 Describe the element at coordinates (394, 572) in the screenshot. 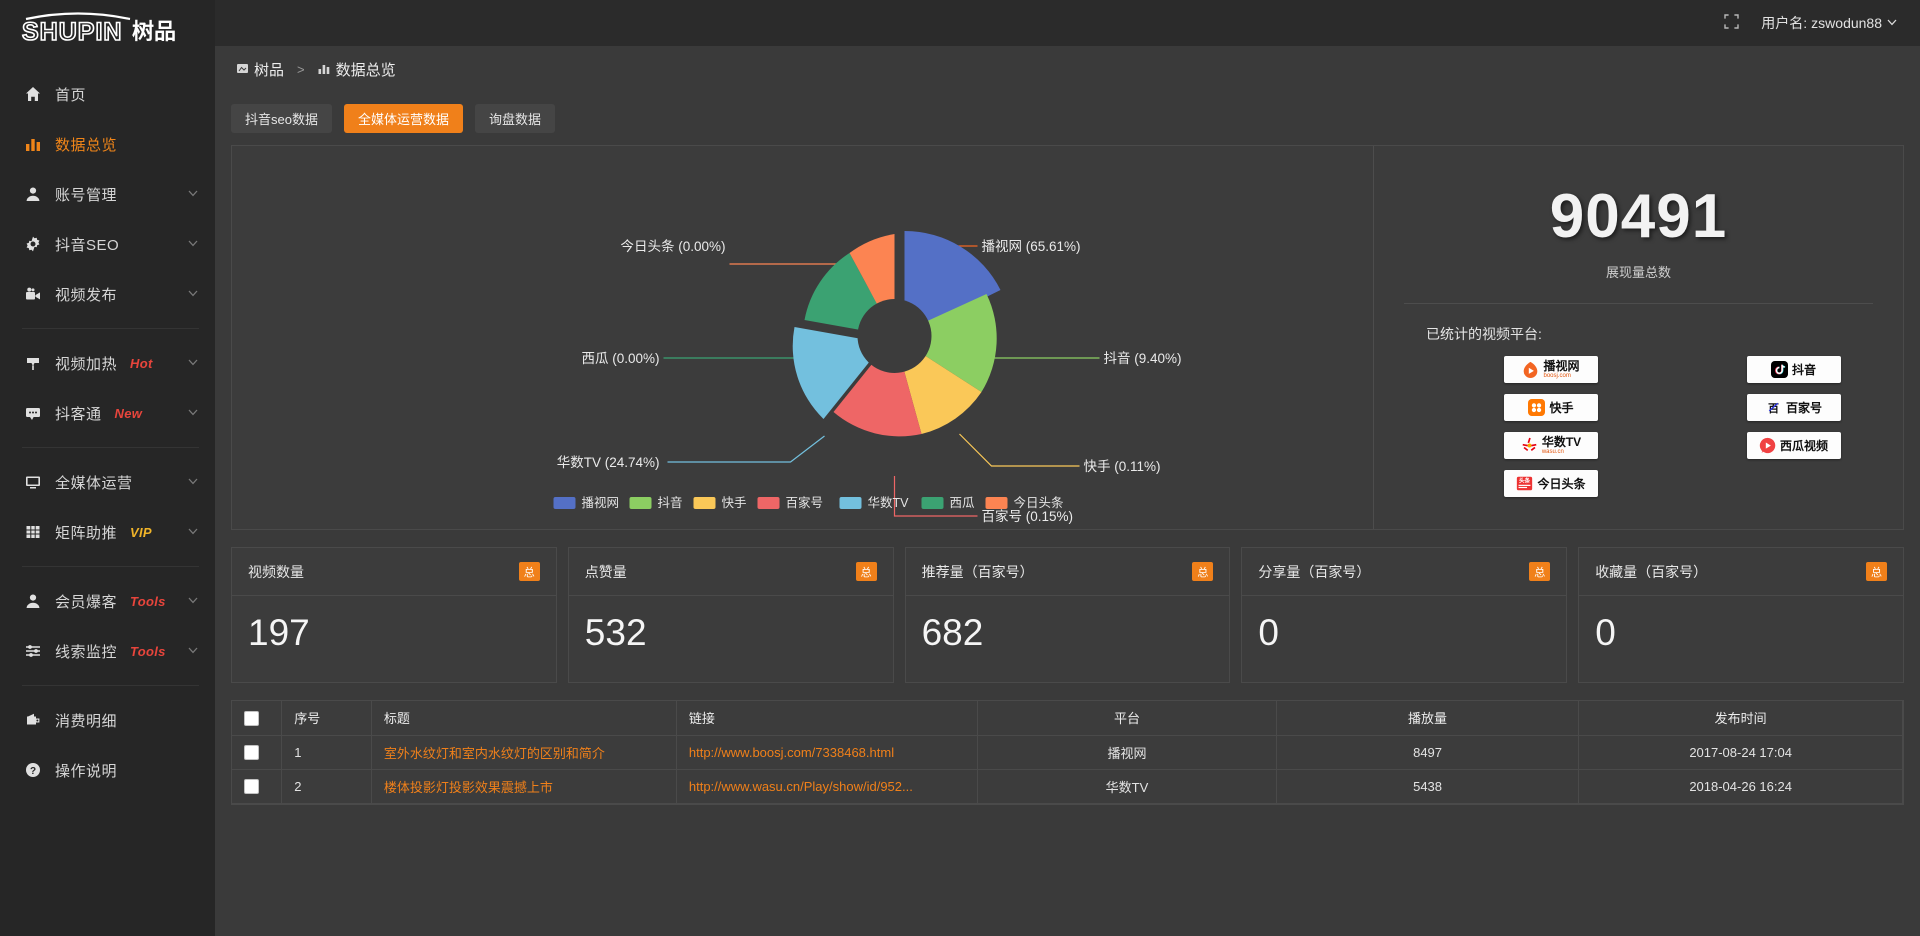

I see `card-head: 视频数量 总` at that location.